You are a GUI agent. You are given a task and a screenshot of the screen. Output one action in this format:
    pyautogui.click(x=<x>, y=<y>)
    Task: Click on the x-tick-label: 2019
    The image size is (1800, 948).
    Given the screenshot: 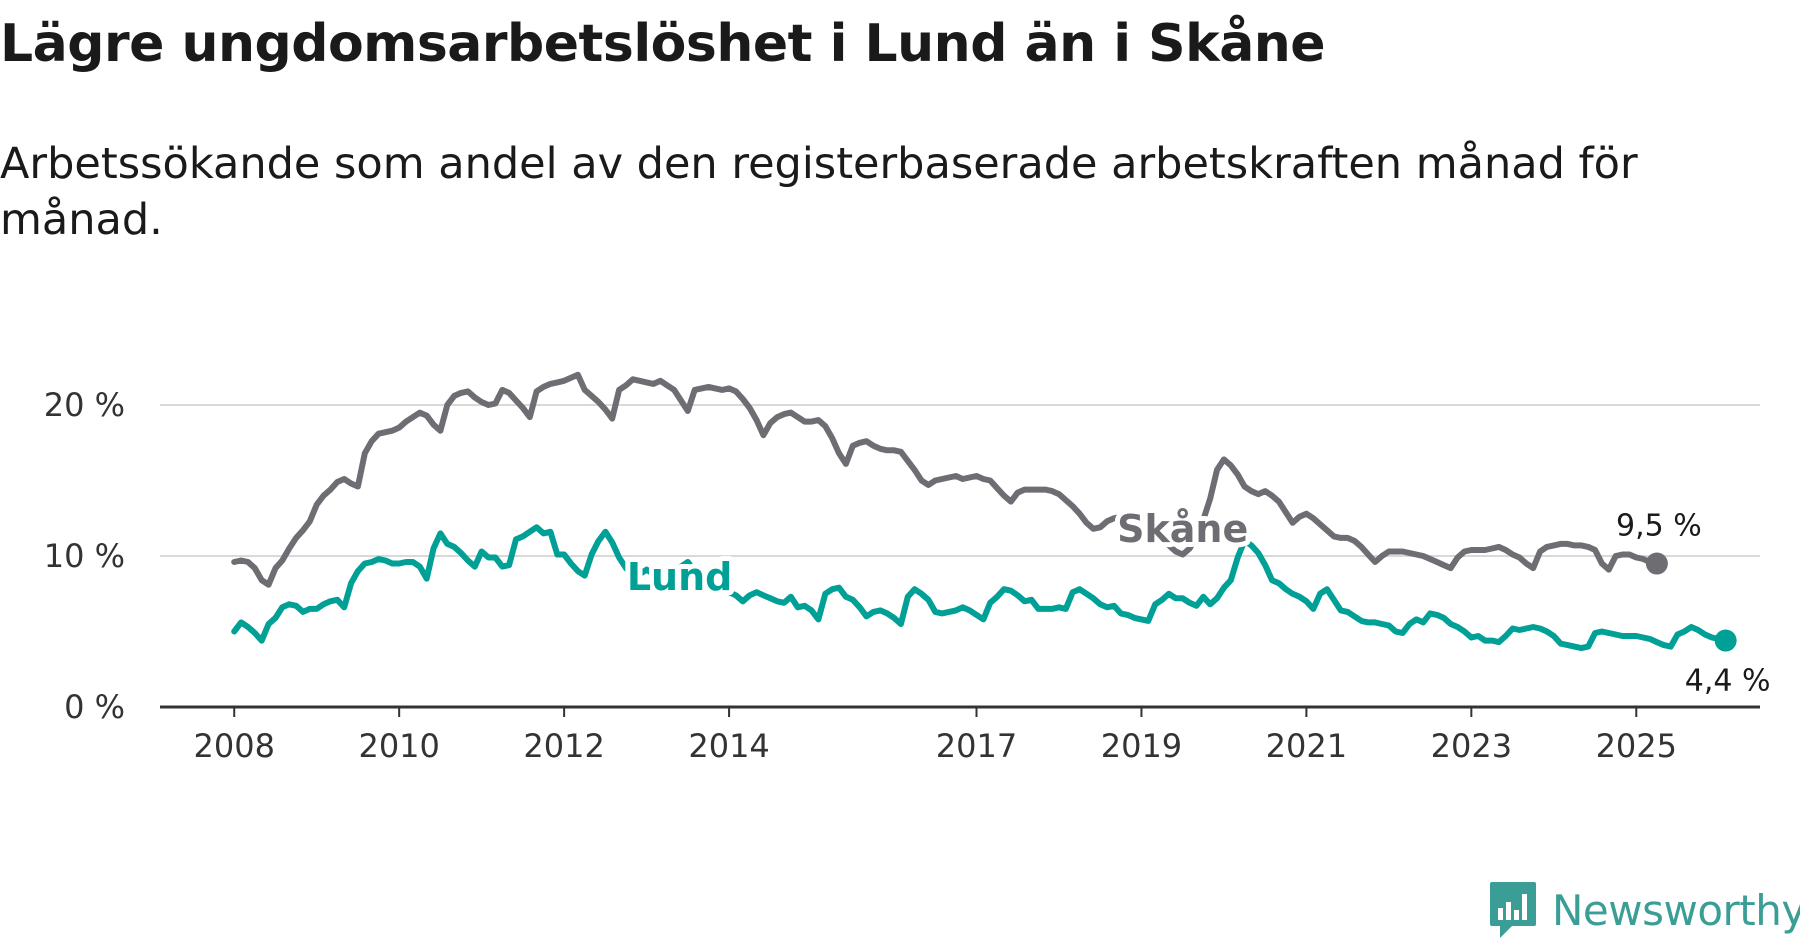 What is the action you would take?
    pyautogui.click(x=1141, y=746)
    